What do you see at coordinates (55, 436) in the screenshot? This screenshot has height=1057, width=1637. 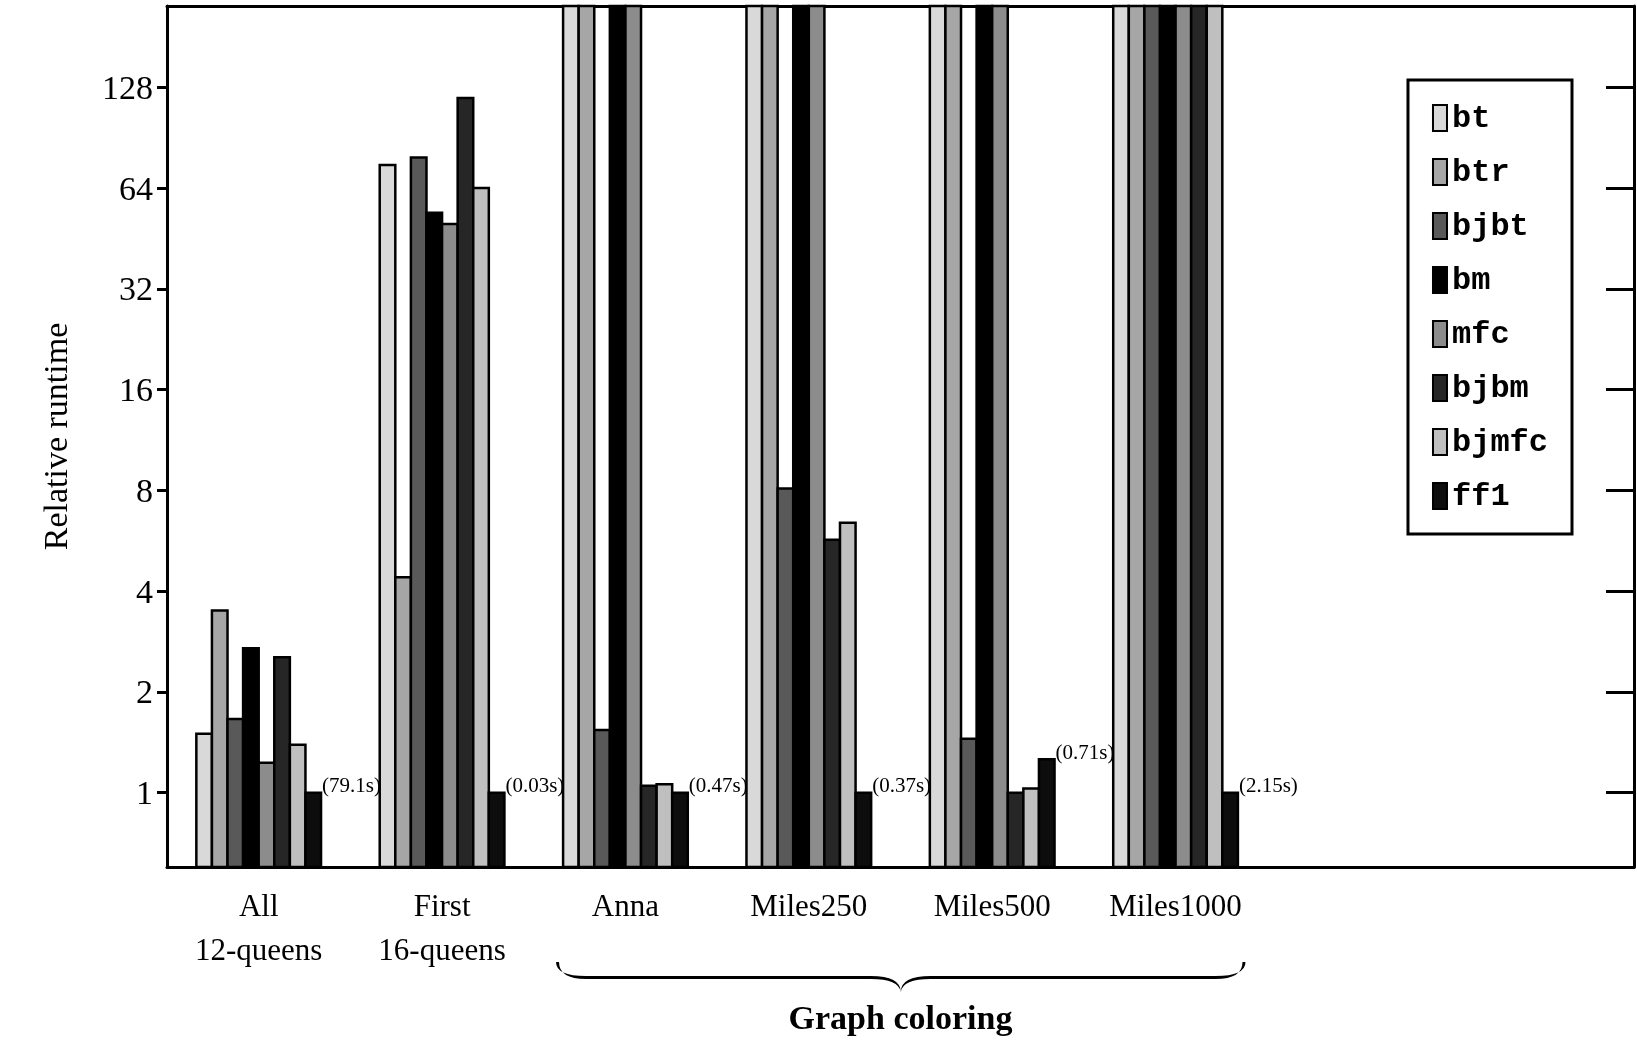 I see `y-axis-title: Relative runtime` at bounding box center [55, 436].